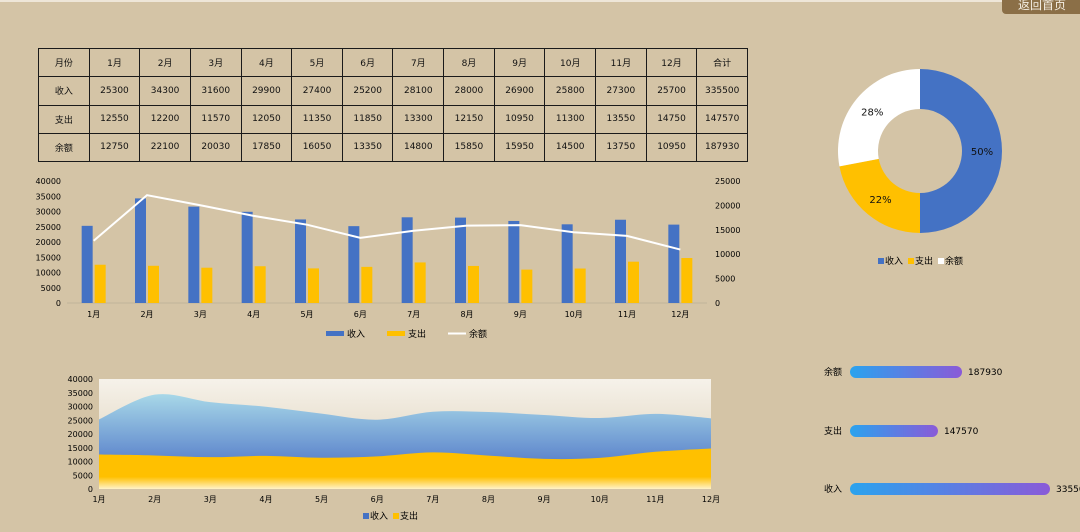 The width and height of the screenshot is (1080, 532). Describe the element at coordinates (80, 448) in the screenshot. I see `y-tick-label: 15000` at that location.